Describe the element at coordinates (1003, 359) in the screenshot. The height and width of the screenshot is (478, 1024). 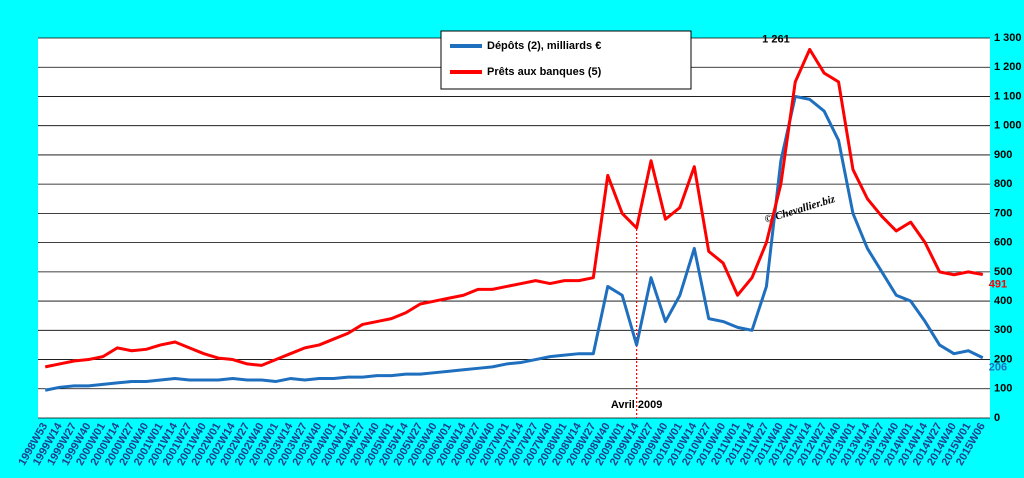
I see `y-tick-label: 200` at that location.